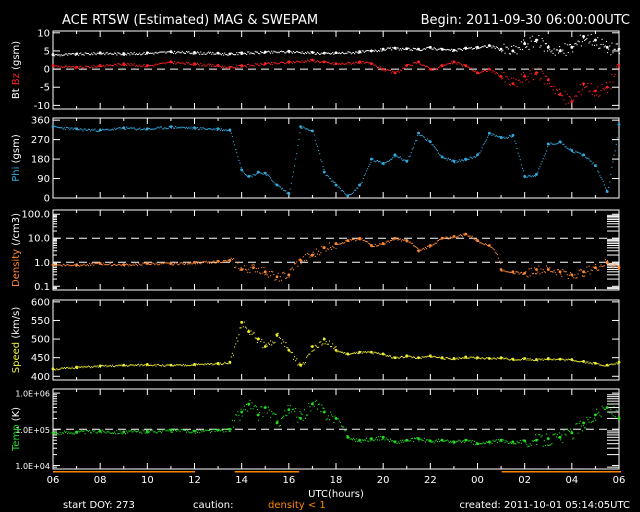 The width and height of the screenshot is (640, 512). What do you see at coordinates (336, 82) in the screenshot?
I see `series-bz` at bounding box center [336, 82].